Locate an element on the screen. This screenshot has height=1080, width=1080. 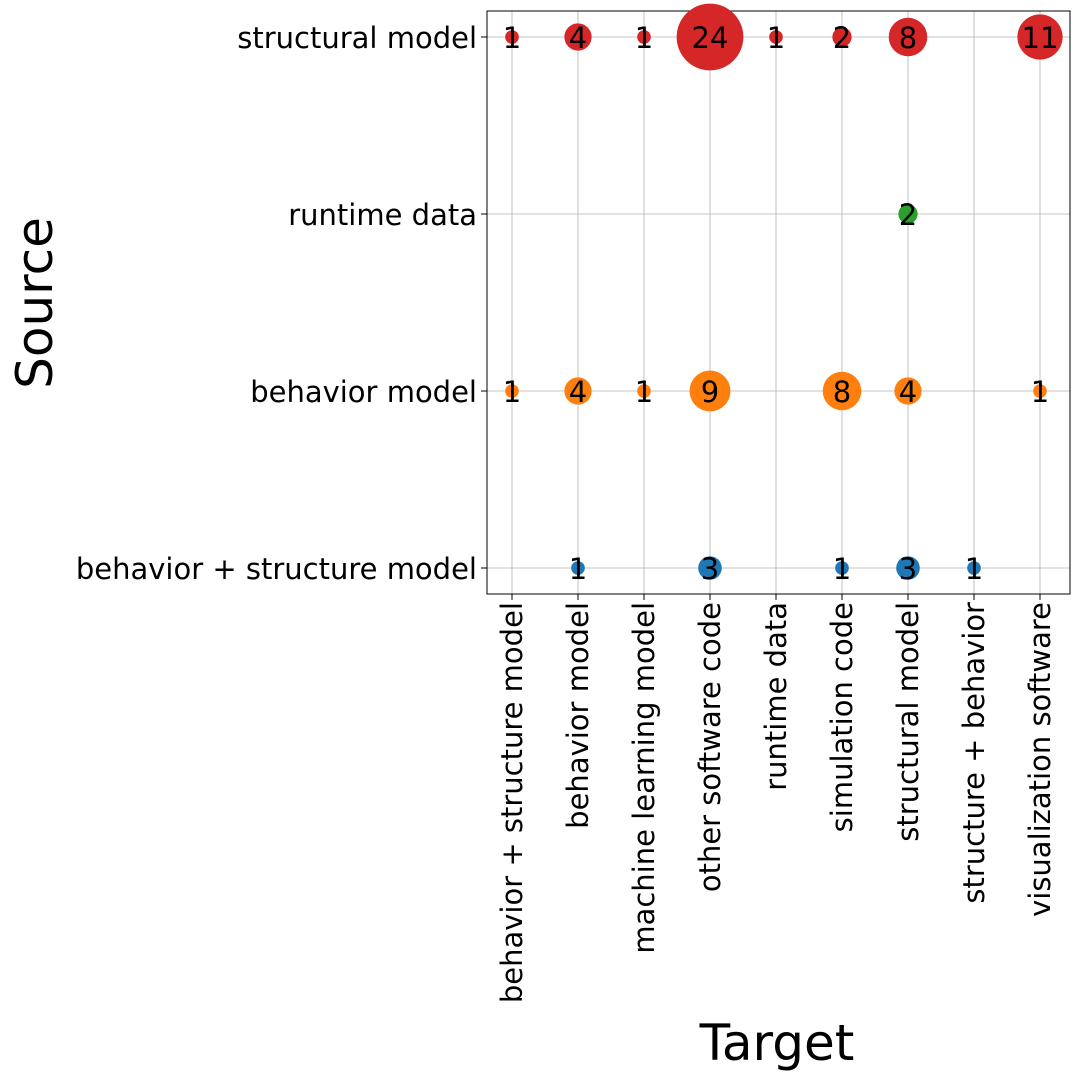
bubble-label-behavior-model-to-behavior-structure-model: 1 is located at coordinates (512, 392).